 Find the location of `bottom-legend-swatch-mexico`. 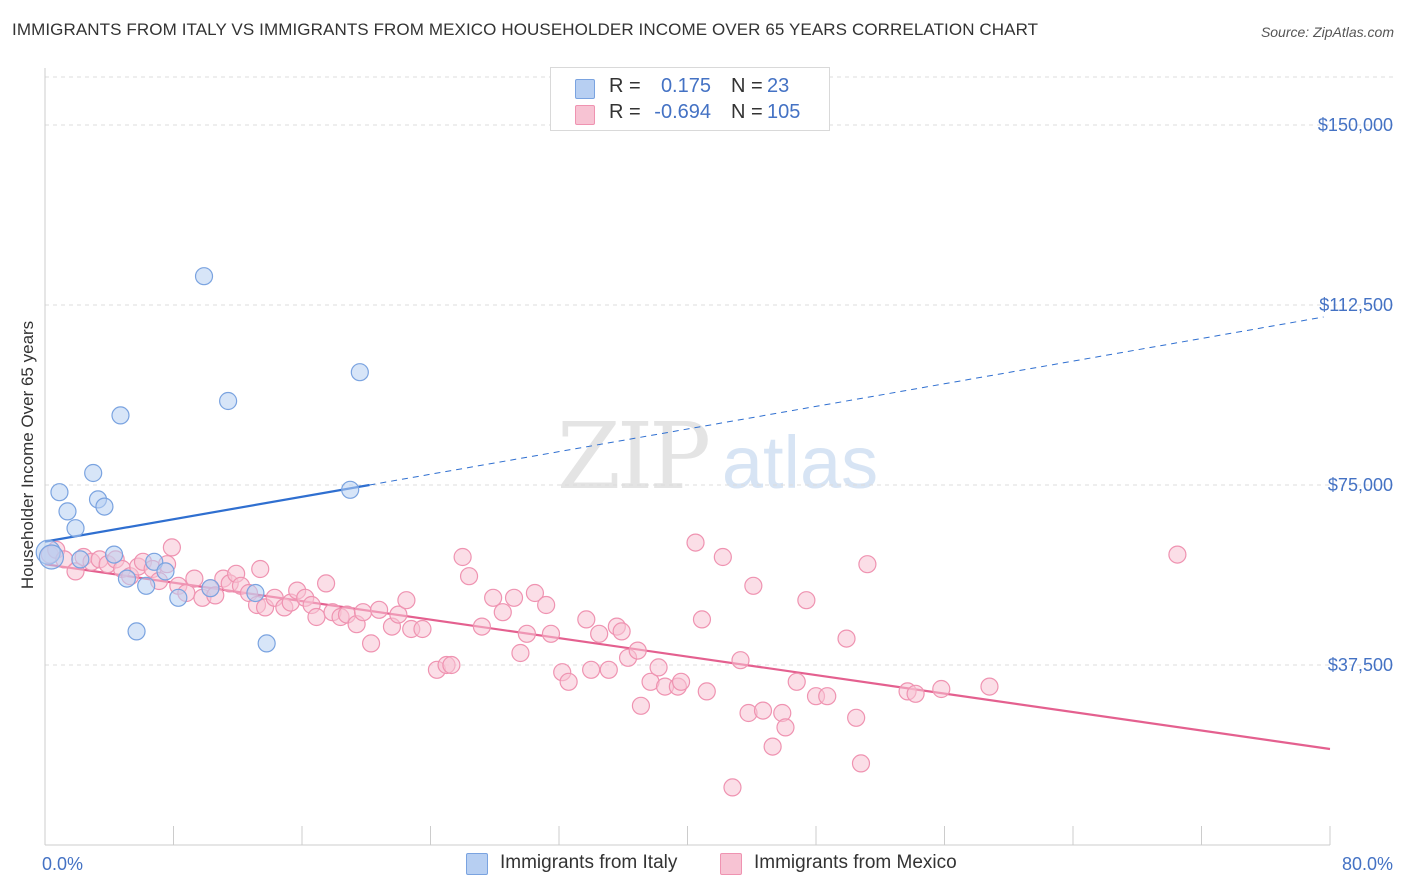

bottom-legend-swatch-mexico is located at coordinates (731, 864).